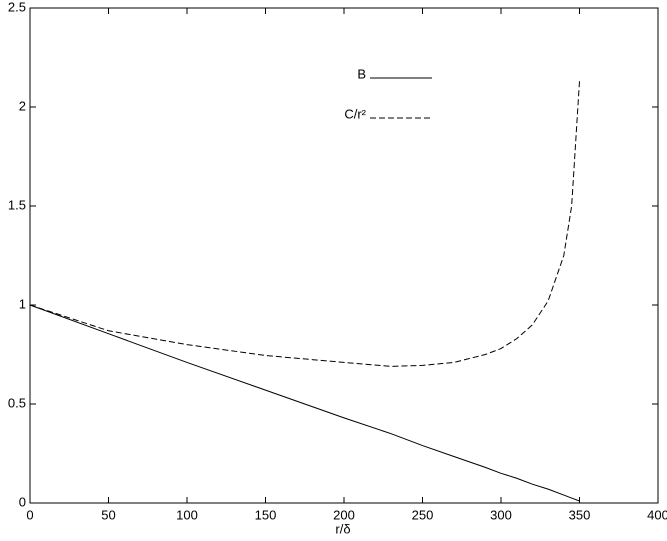 The image size is (667, 541). Describe the element at coordinates (187, 514) in the screenshot. I see `x-tick-label: 100` at that location.